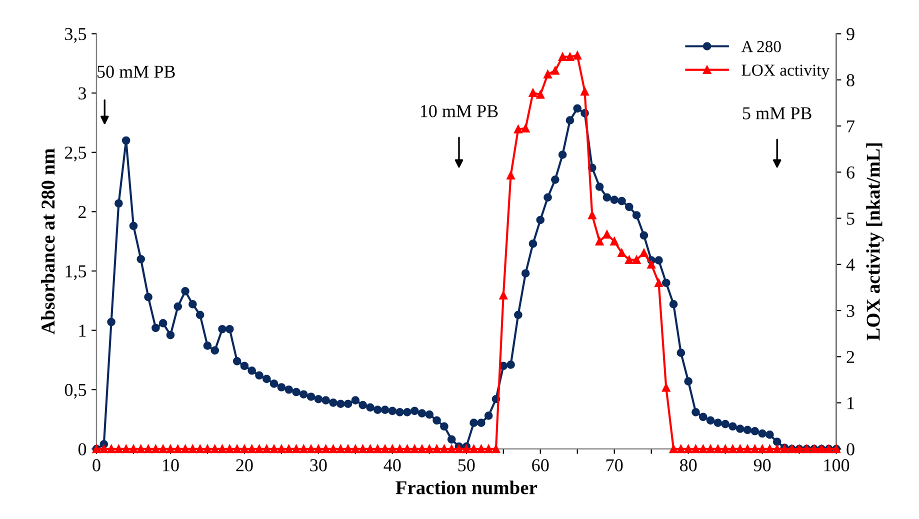 This screenshot has height=519, width=919. What do you see at coordinates (851, 403) in the screenshot?
I see `y2-tick-label: 1` at bounding box center [851, 403].